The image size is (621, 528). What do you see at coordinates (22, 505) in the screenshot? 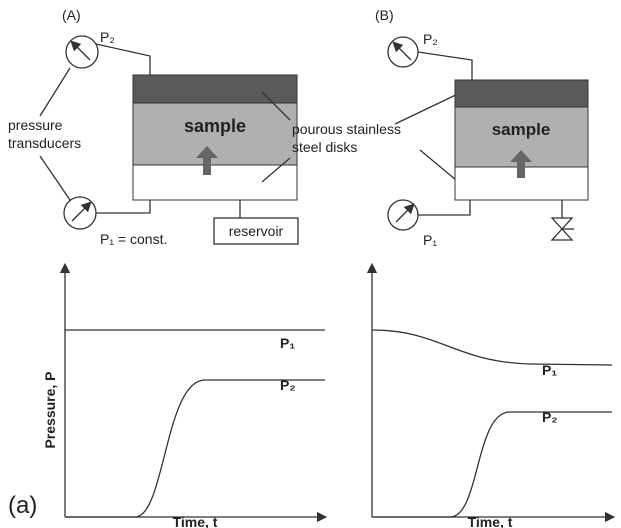
I see `figure-label: (a)` at bounding box center [22, 505].